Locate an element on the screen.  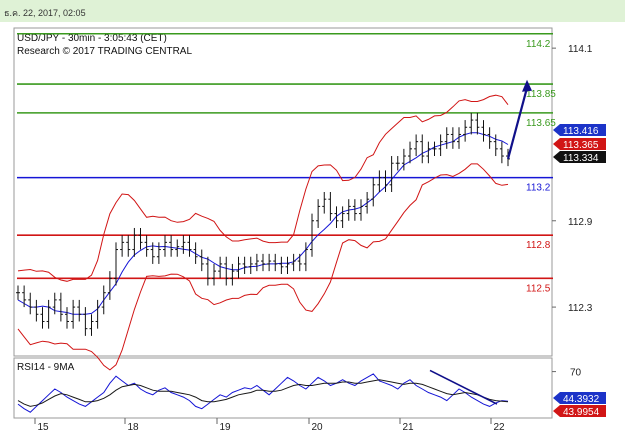
x-tick-label-4: 21 is located at coordinates (408, 427).